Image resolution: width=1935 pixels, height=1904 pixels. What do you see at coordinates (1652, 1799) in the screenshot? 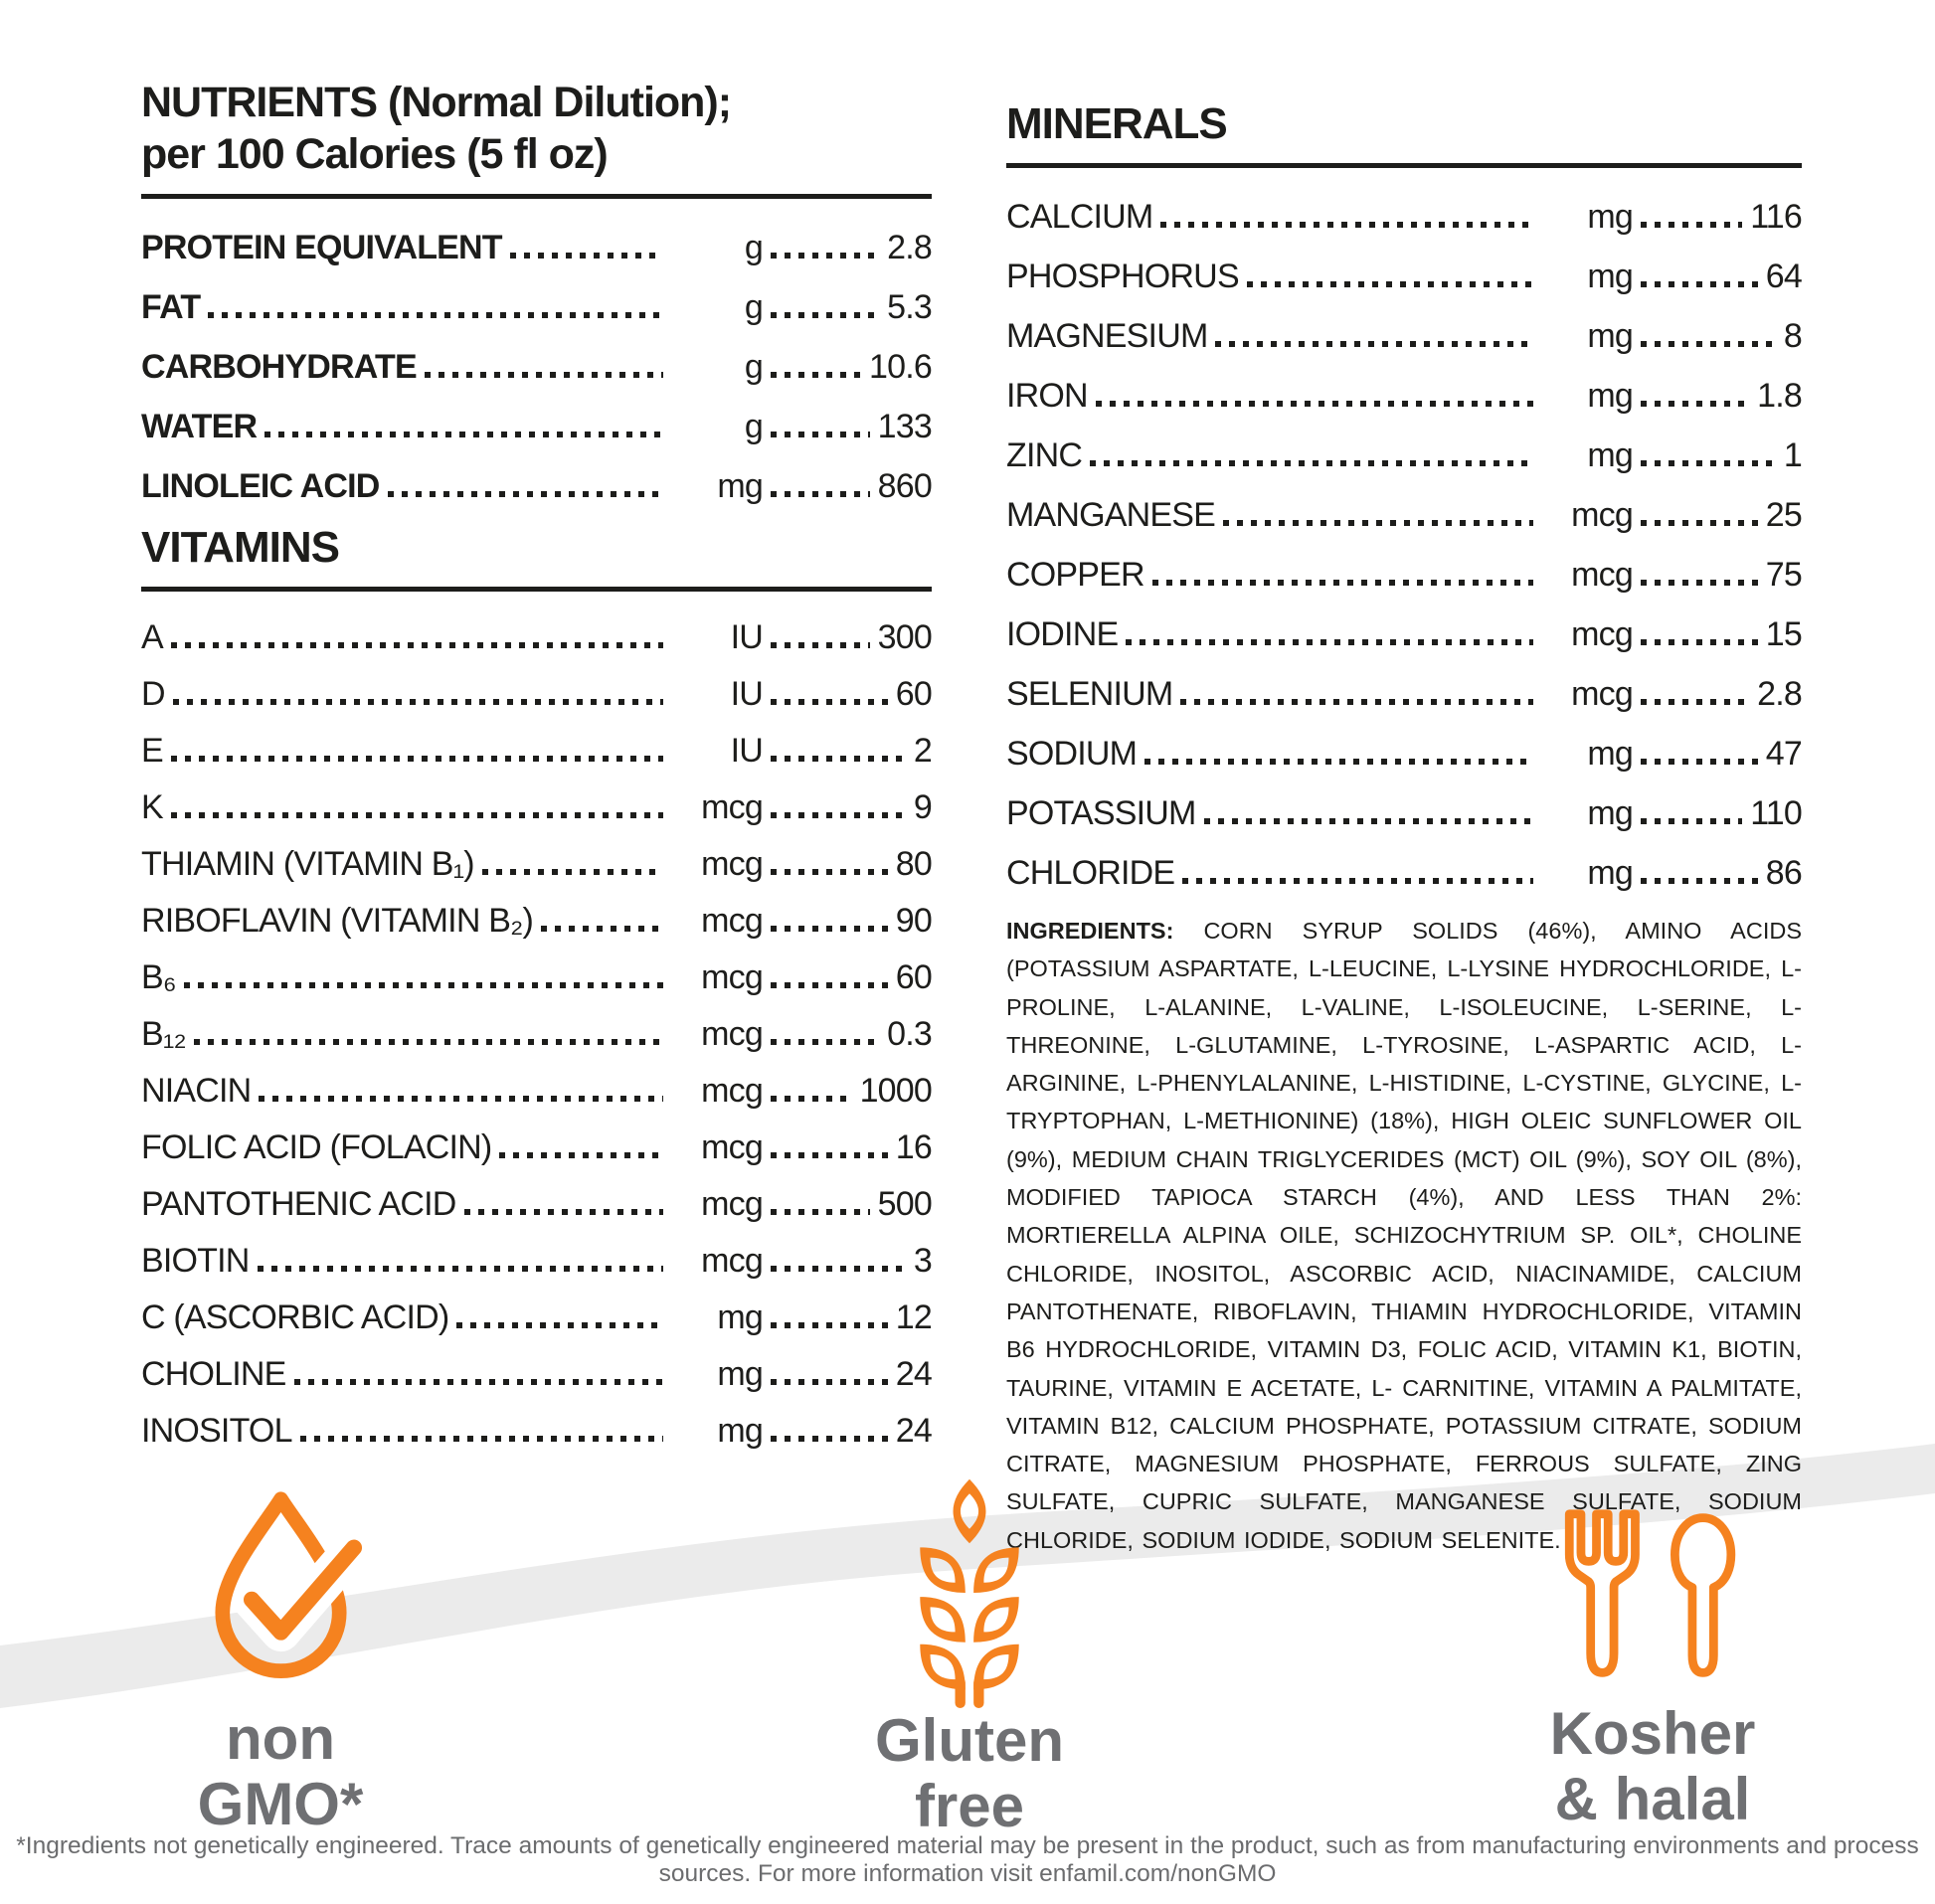
I see `badge-label-line2: & halal` at bounding box center [1652, 1799].